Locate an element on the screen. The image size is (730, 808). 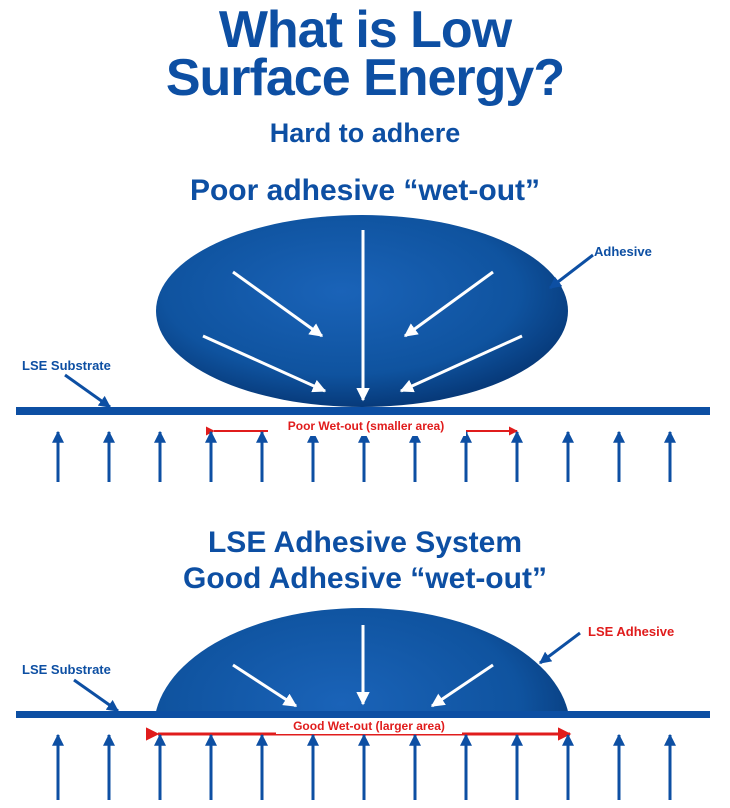
good-wetout-label: Good Wet-out (larger area) is located at coordinates (369, 726).